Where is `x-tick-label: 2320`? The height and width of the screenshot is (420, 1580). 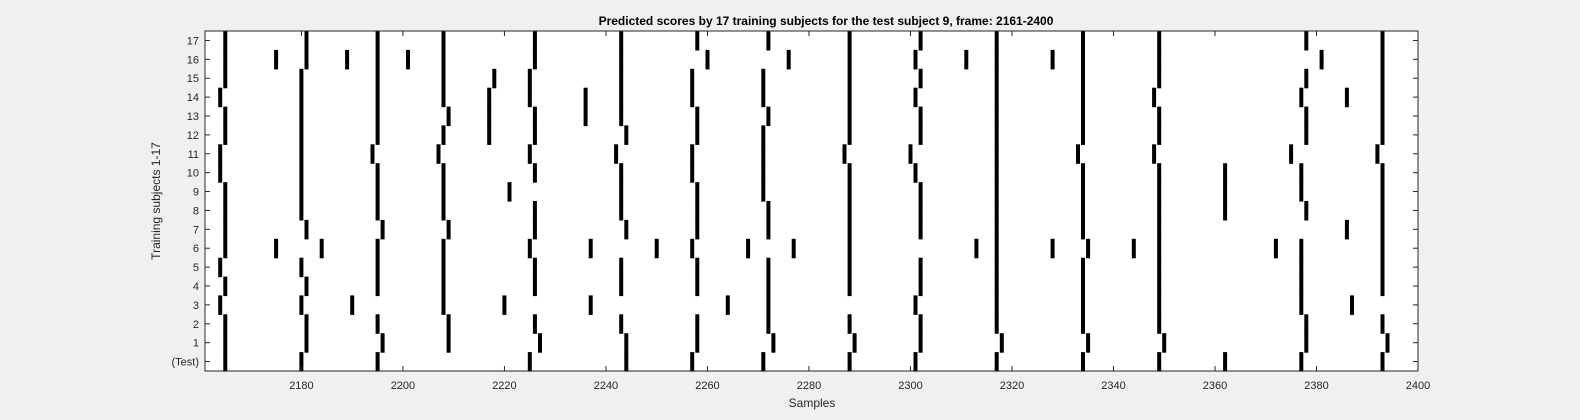
x-tick-label: 2320 is located at coordinates (1012, 386).